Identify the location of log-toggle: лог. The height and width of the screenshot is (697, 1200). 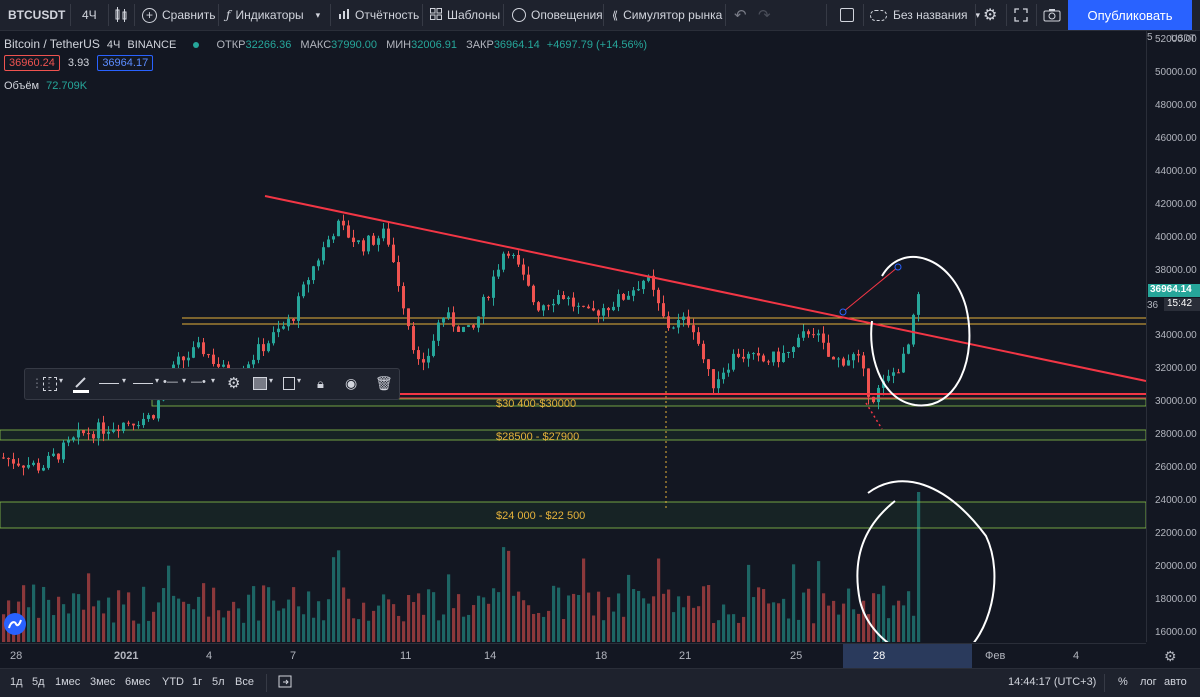
(1148, 682).